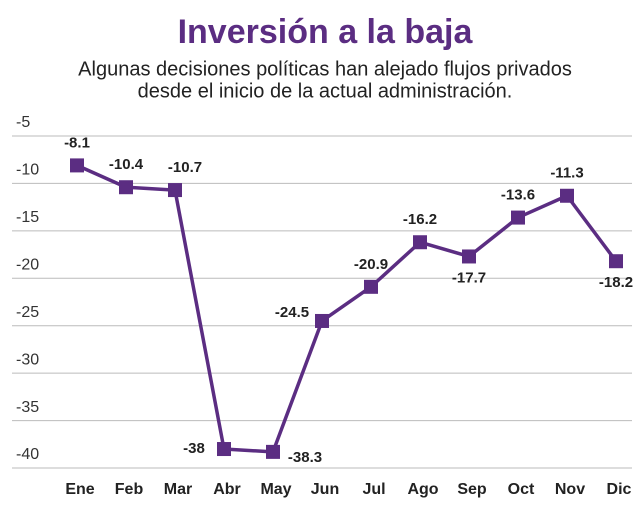  Describe the element at coordinates (521, 489) in the screenshot. I see `x-tick-label: Oct` at that location.